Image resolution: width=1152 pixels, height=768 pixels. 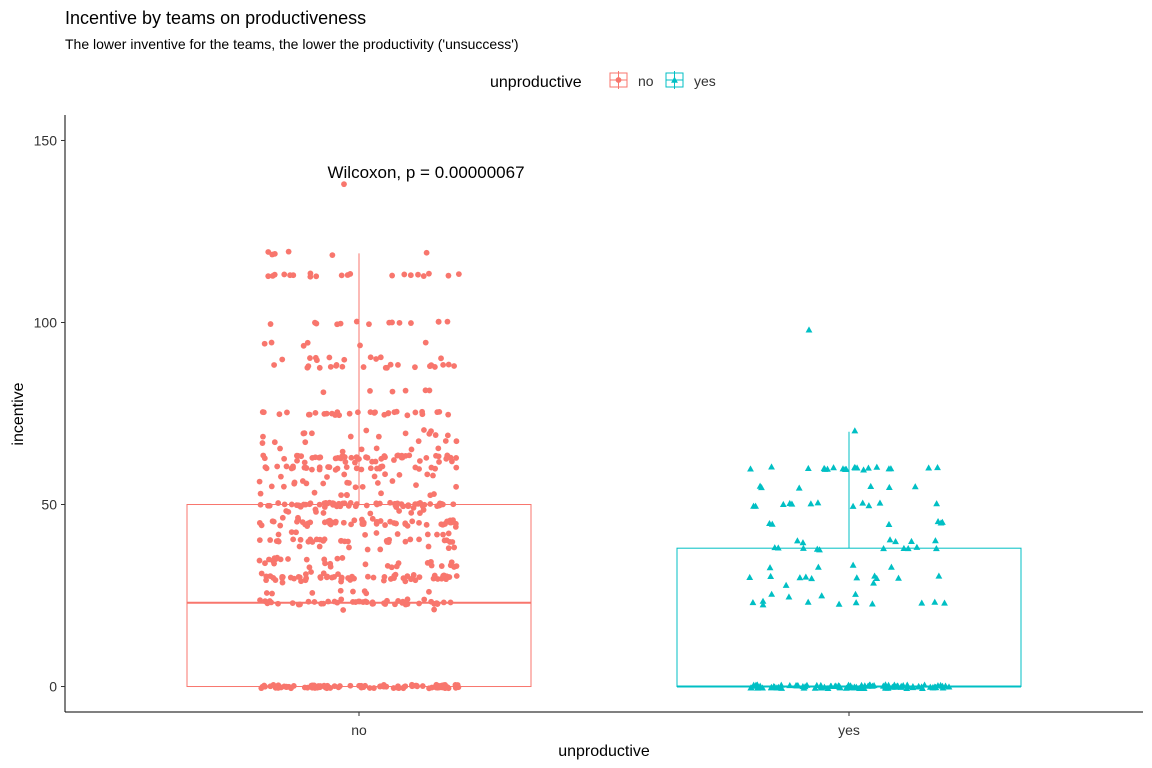 What do you see at coordinates (215, 18) in the screenshot?
I see `chart-title: Incentive by teams on productiveness` at bounding box center [215, 18].